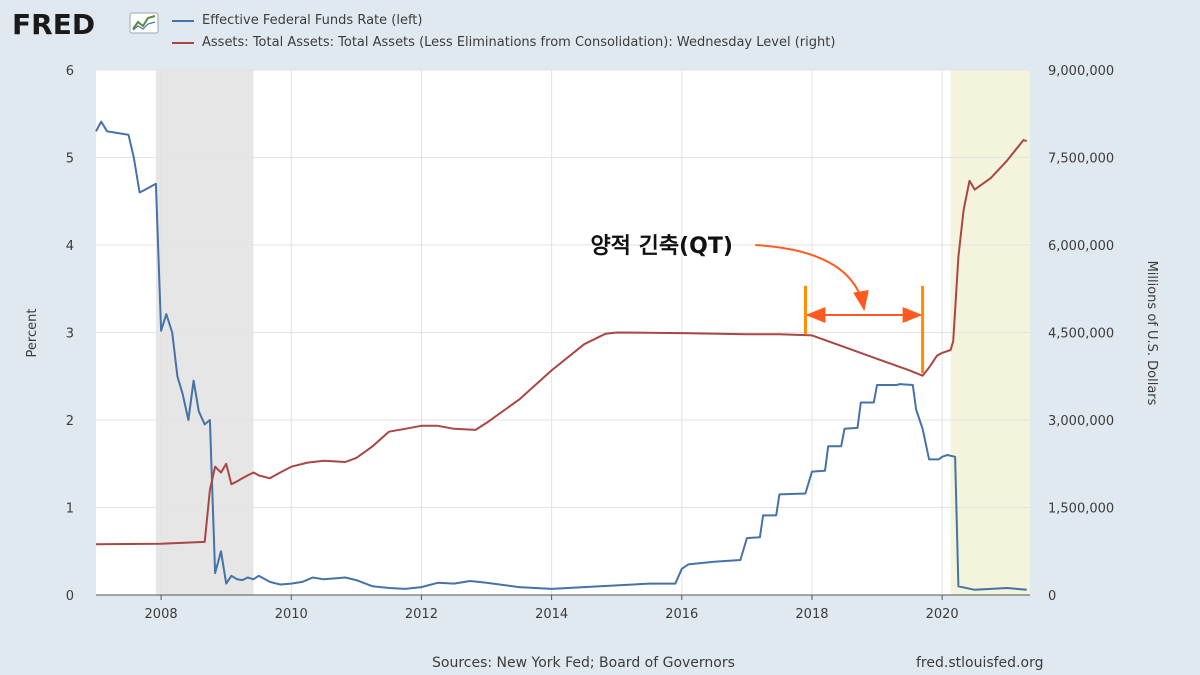 This screenshot has width=1200, height=675. I want to click on y-tick-label-left-0: 0, so click(70, 596).